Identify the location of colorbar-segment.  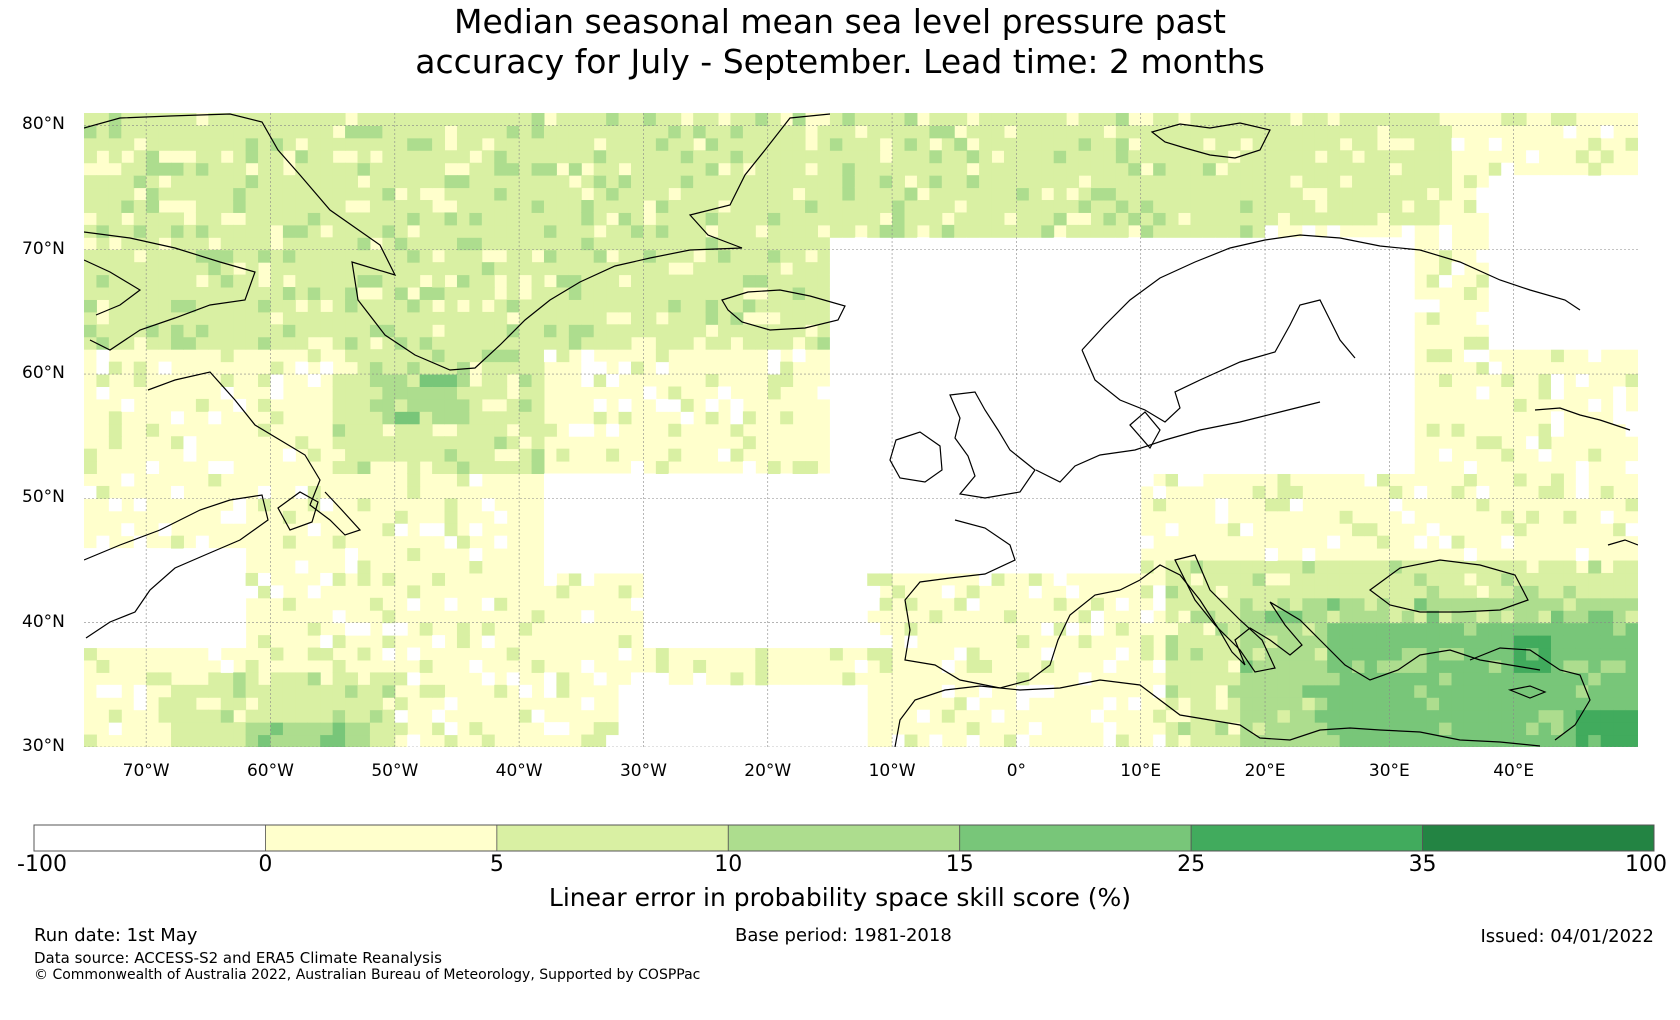
(381, 838).